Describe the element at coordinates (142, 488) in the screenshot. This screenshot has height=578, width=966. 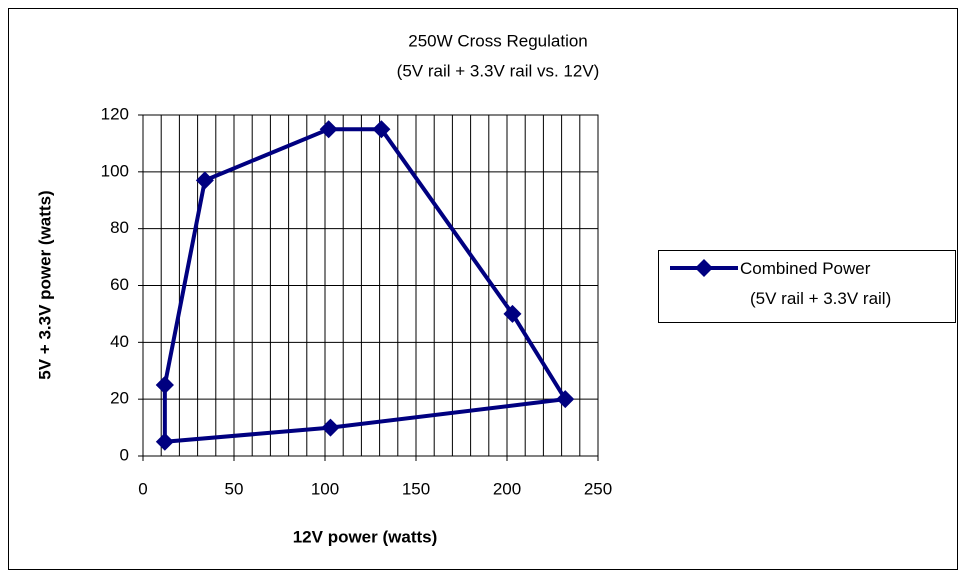
I see `x-tick-label: 0` at that location.